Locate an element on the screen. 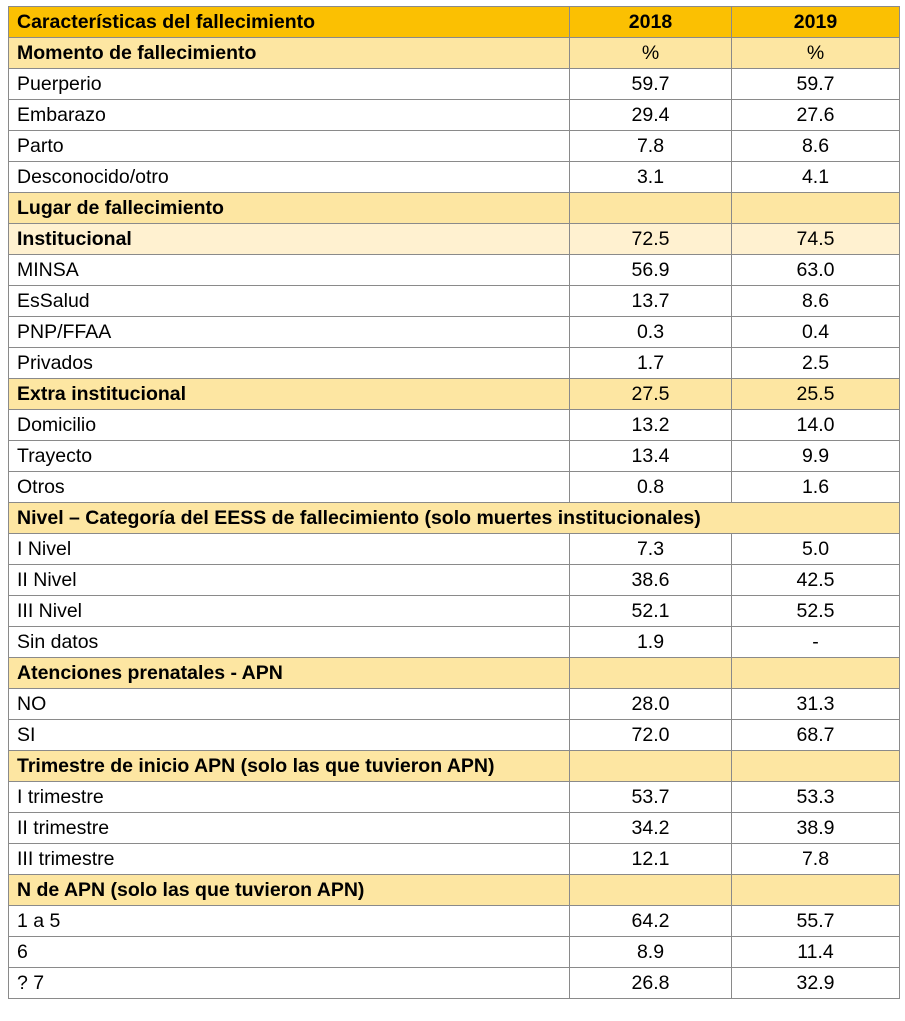 The image size is (905, 1021). table-row: Parto 7.8 8.6 is located at coordinates (454, 146).